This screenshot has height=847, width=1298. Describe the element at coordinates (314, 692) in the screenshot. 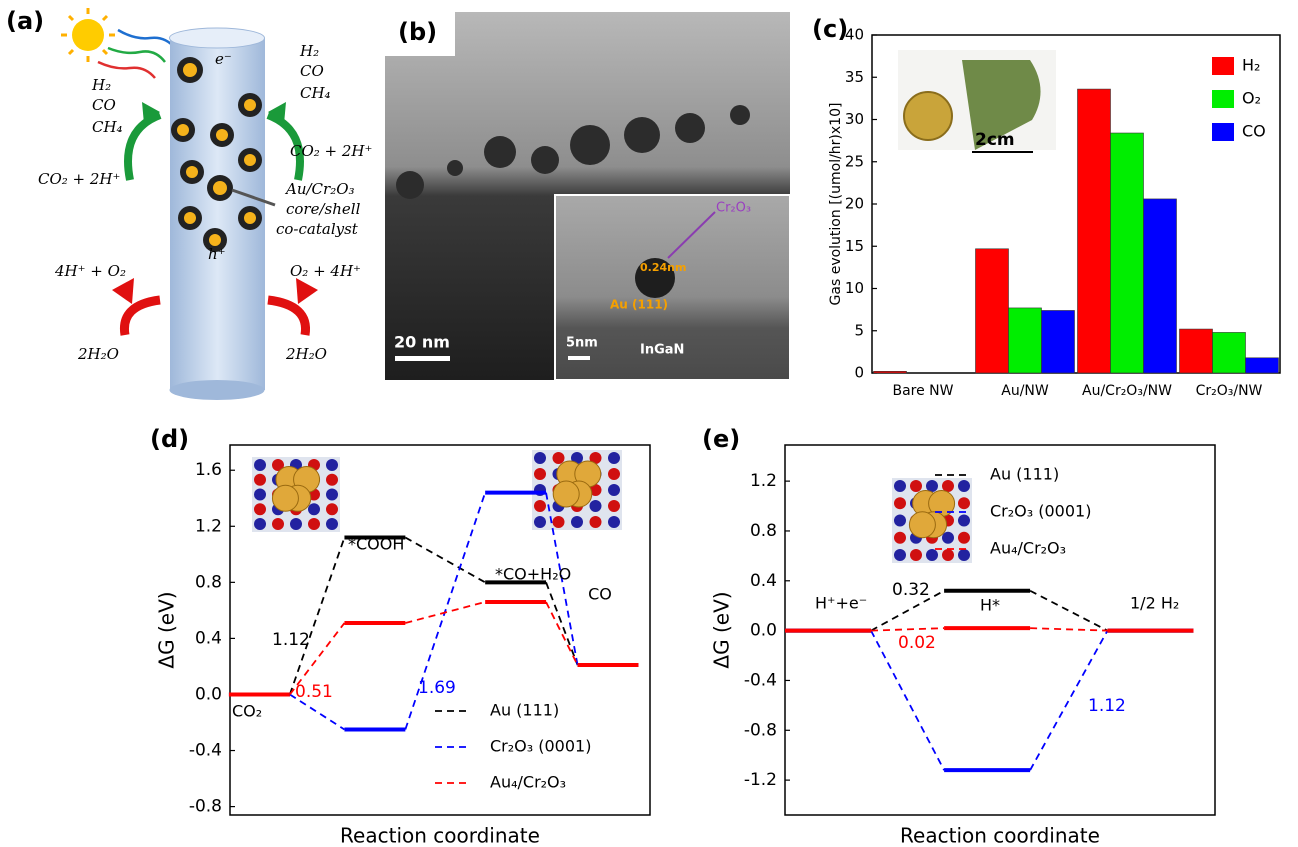

I see `annotation: 0.51` at that location.